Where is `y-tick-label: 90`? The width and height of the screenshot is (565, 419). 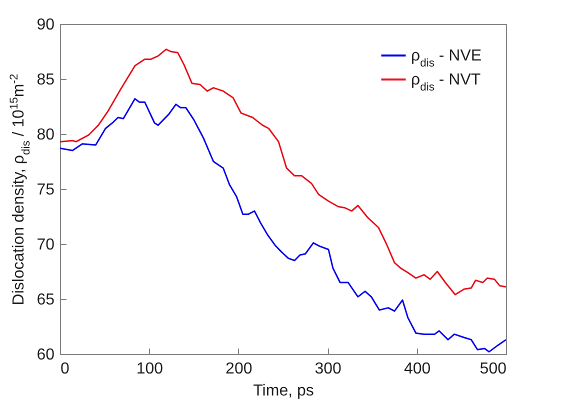
y-tick-label: 90 is located at coordinates (45, 25).